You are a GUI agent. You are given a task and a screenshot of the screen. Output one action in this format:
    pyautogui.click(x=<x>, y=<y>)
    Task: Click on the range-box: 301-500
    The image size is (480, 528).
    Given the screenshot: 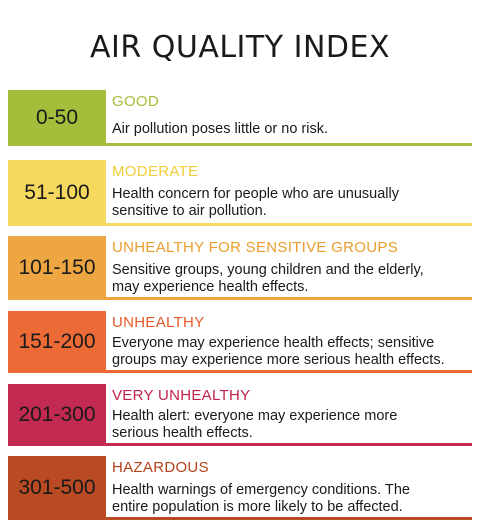 What is the action you would take?
    pyautogui.click(x=57, y=488)
    